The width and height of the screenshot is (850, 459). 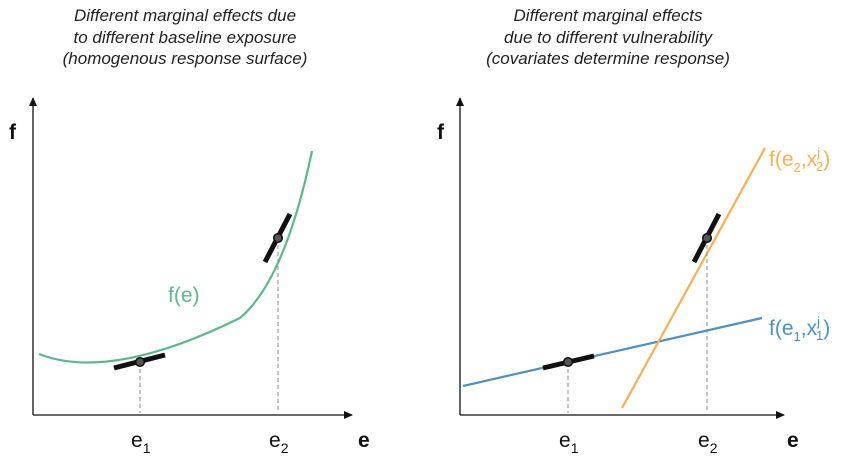 What do you see at coordinates (608, 58) in the screenshot?
I see `caption-line: (covariates determine response)` at bounding box center [608, 58].